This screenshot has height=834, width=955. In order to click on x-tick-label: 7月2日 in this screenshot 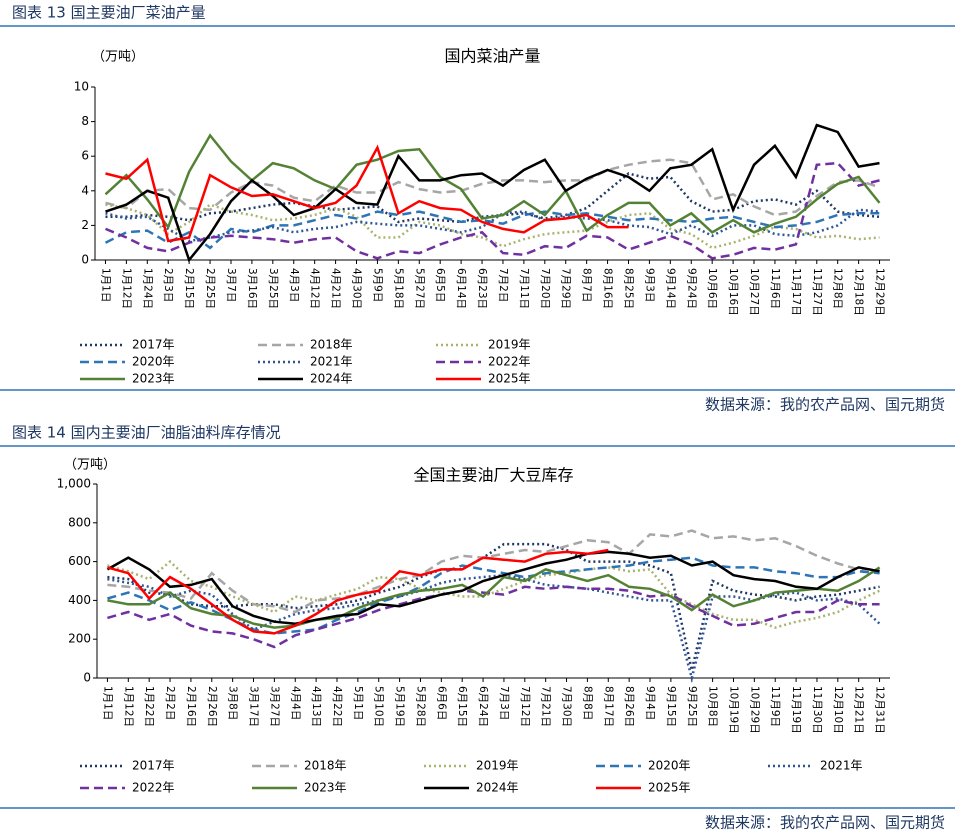, I will do `click(503, 285)`.